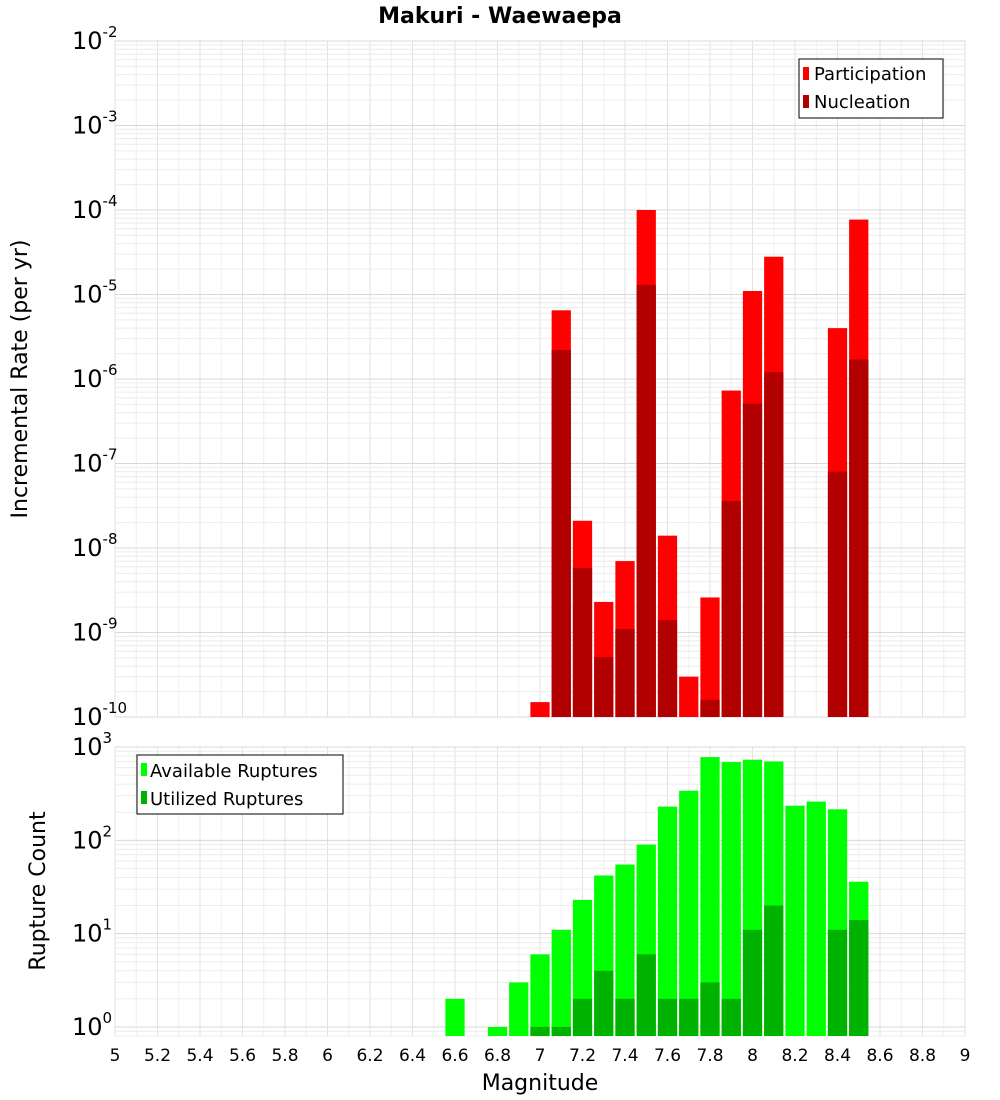  I want to click on rate-bar-nucleation-7.4, so click(625, 673).